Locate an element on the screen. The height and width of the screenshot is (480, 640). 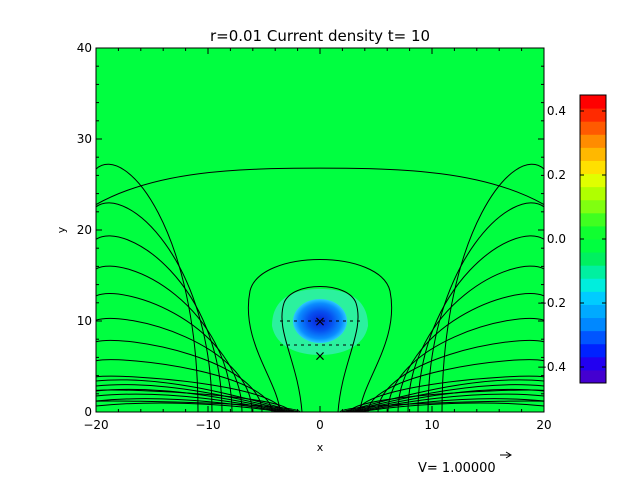
x-tick-label: 0 is located at coordinates (320, 425).